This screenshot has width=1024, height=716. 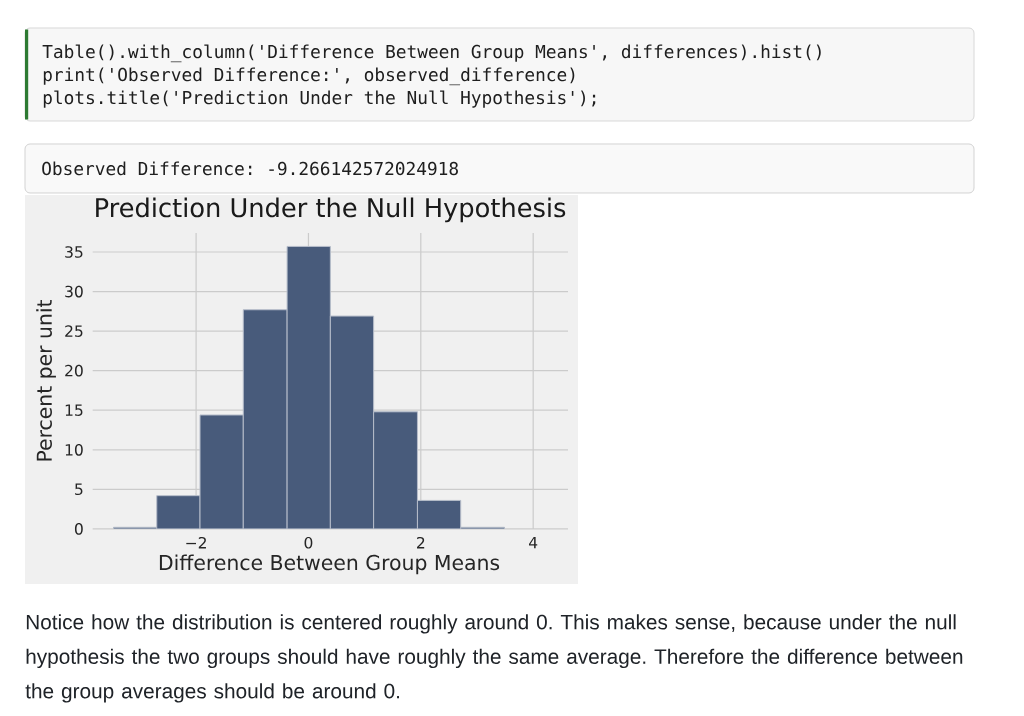 I want to click on y-tick-label: 25, so click(x=74, y=331).